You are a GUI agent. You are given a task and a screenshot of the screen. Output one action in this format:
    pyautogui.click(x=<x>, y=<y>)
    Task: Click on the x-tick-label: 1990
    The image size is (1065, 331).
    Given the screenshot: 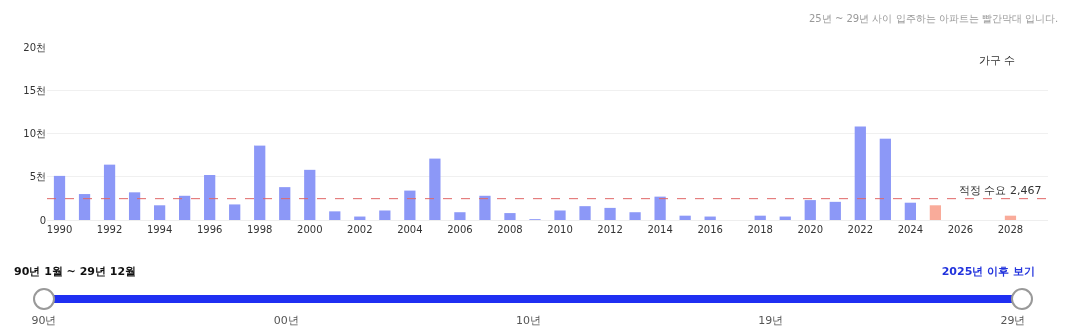 What is the action you would take?
    pyautogui.click(x=59, y=229)
    